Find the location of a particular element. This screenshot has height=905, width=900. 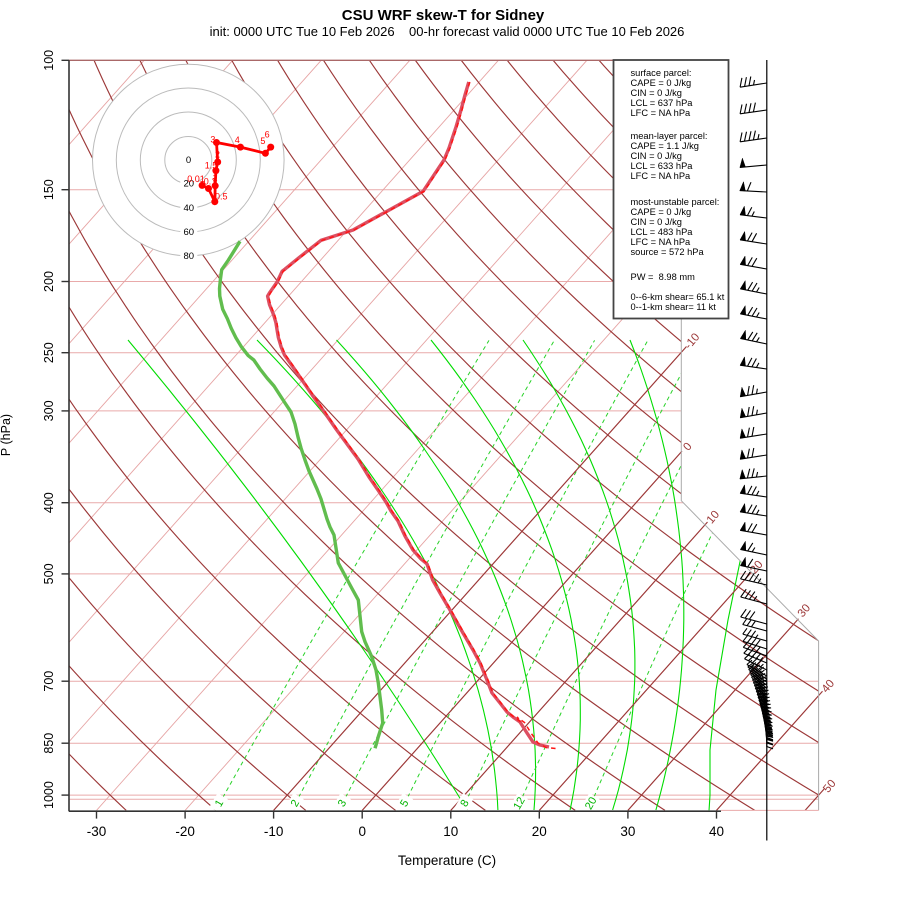

svg-text: LCL = 637 hPa is located at coordinates (662, 103).